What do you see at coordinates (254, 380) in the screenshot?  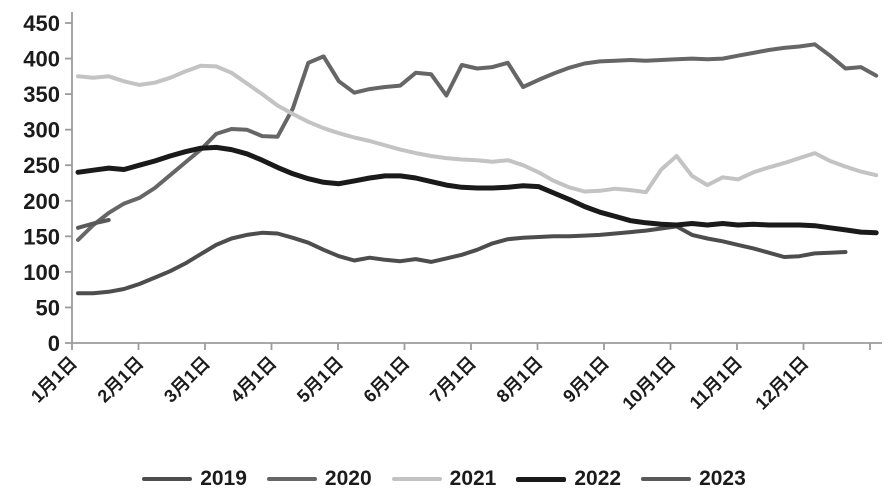 I see `x-tick-label: 4月1日` at bounding box center [254, 380].